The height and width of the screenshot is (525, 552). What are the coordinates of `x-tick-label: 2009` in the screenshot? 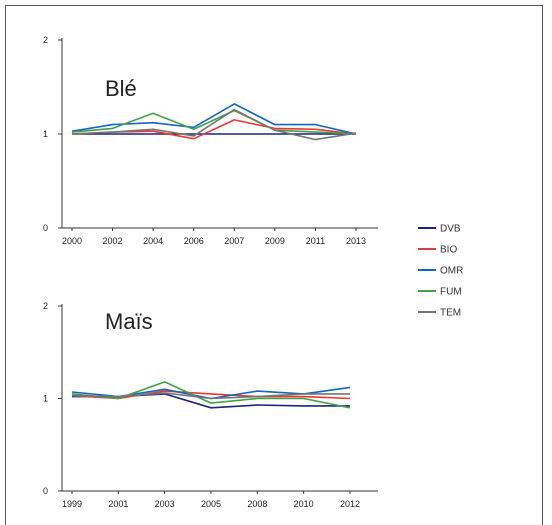 It's located at (275, 241).